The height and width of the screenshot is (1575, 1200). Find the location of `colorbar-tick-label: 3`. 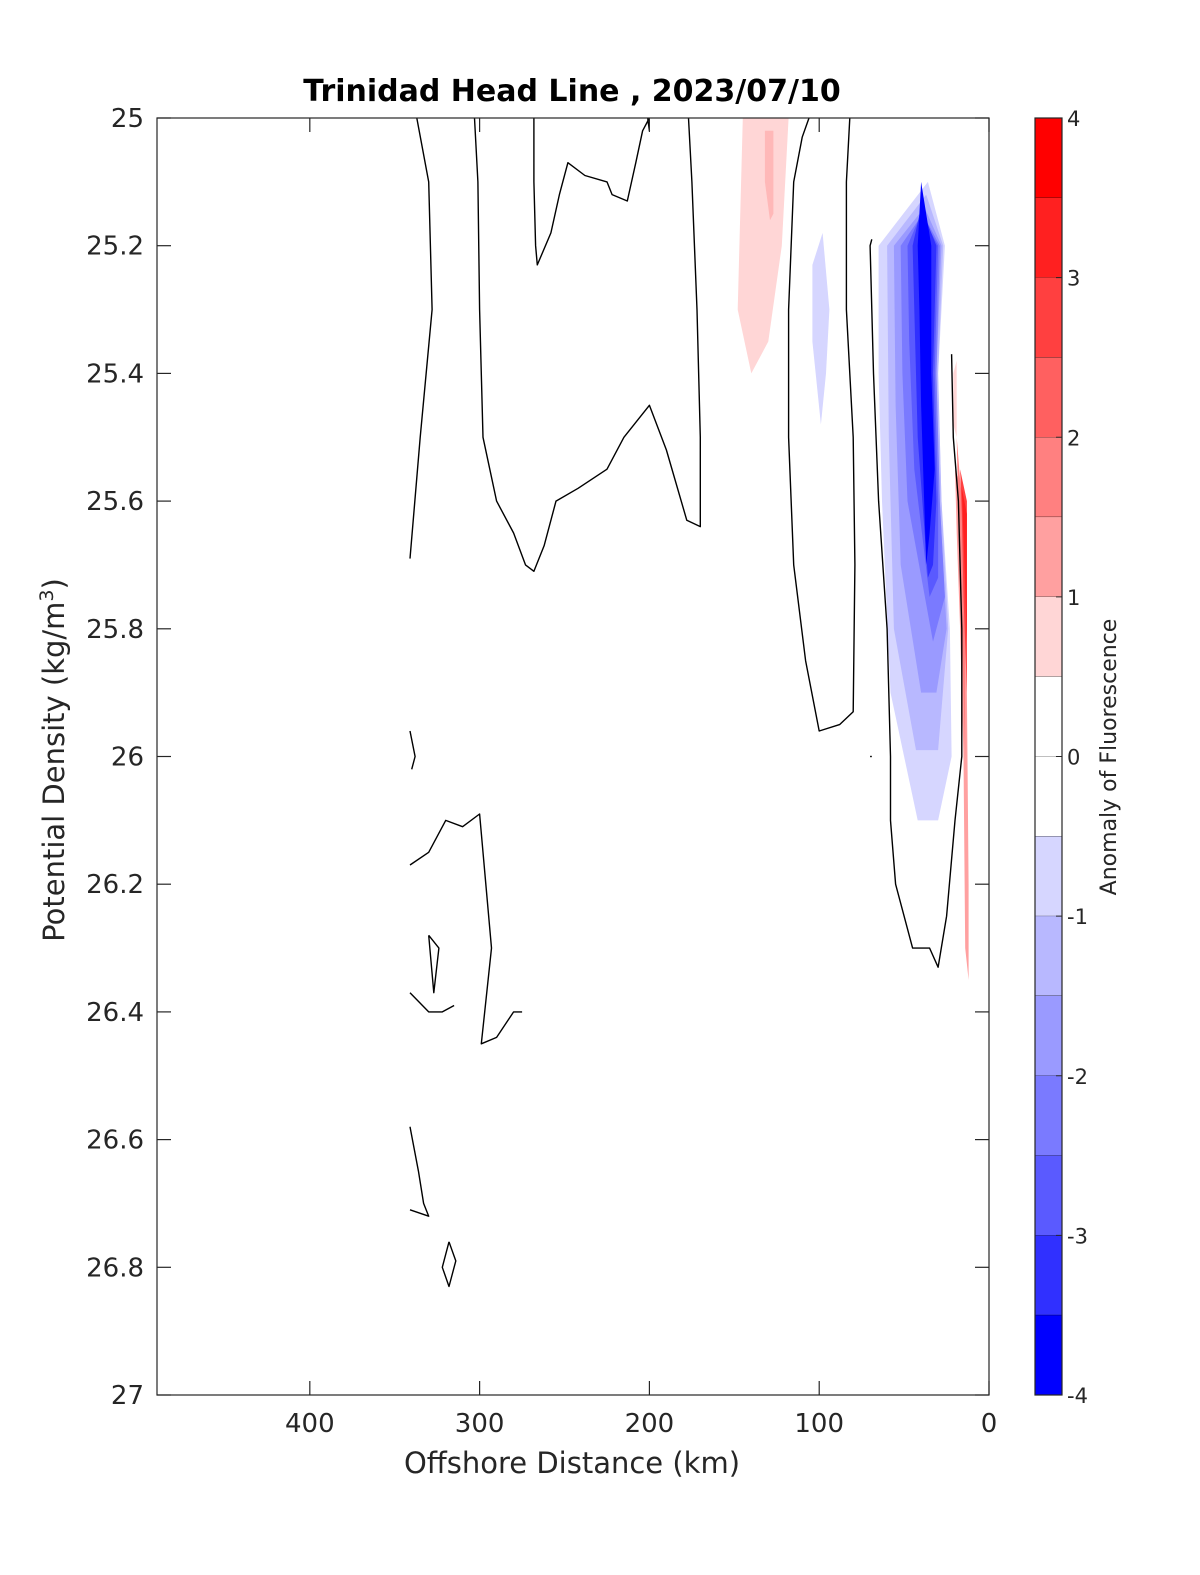

colorbar-tick-label: 3 is located at coordinates (1073, 279).